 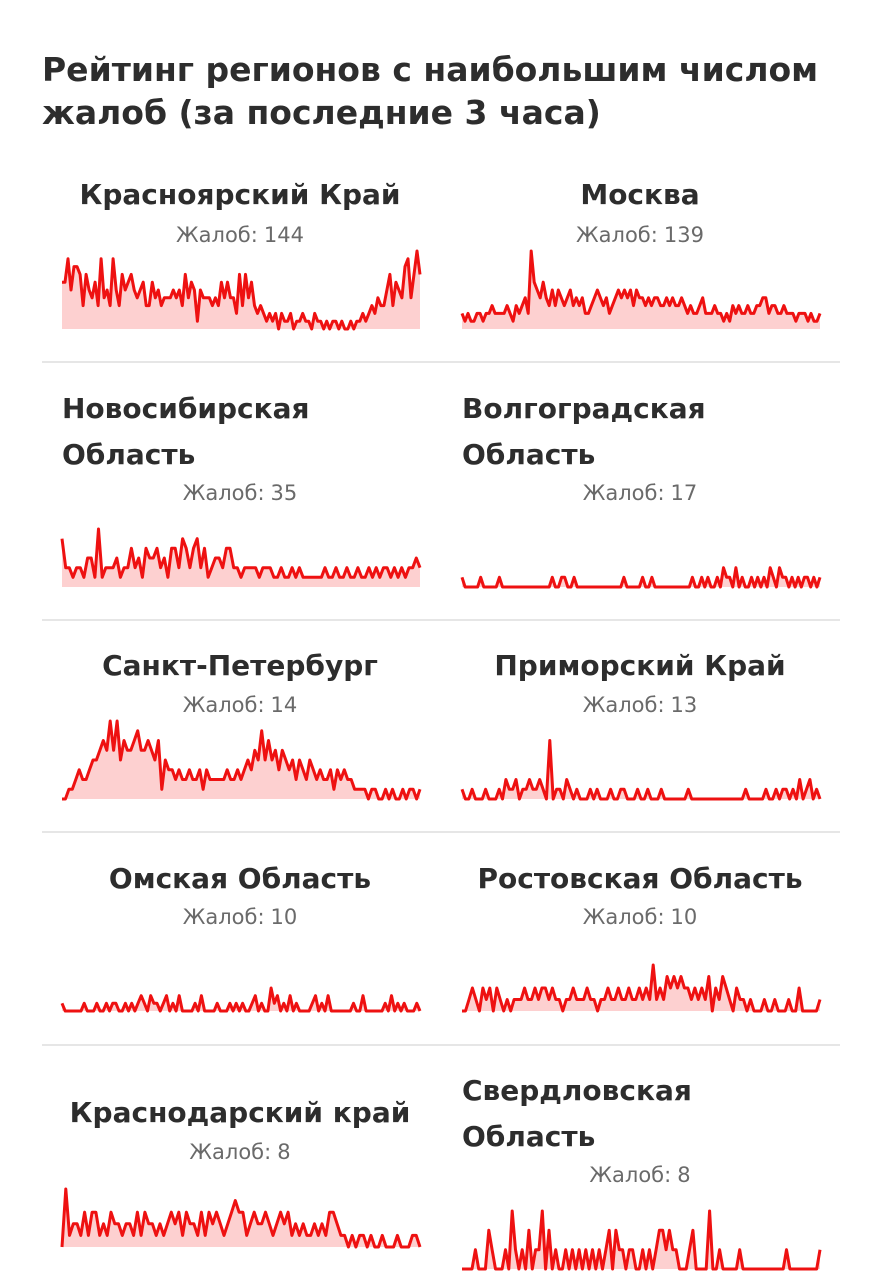 I want to click on region-count: Жалоб: 13, so click(x=640, y=705).